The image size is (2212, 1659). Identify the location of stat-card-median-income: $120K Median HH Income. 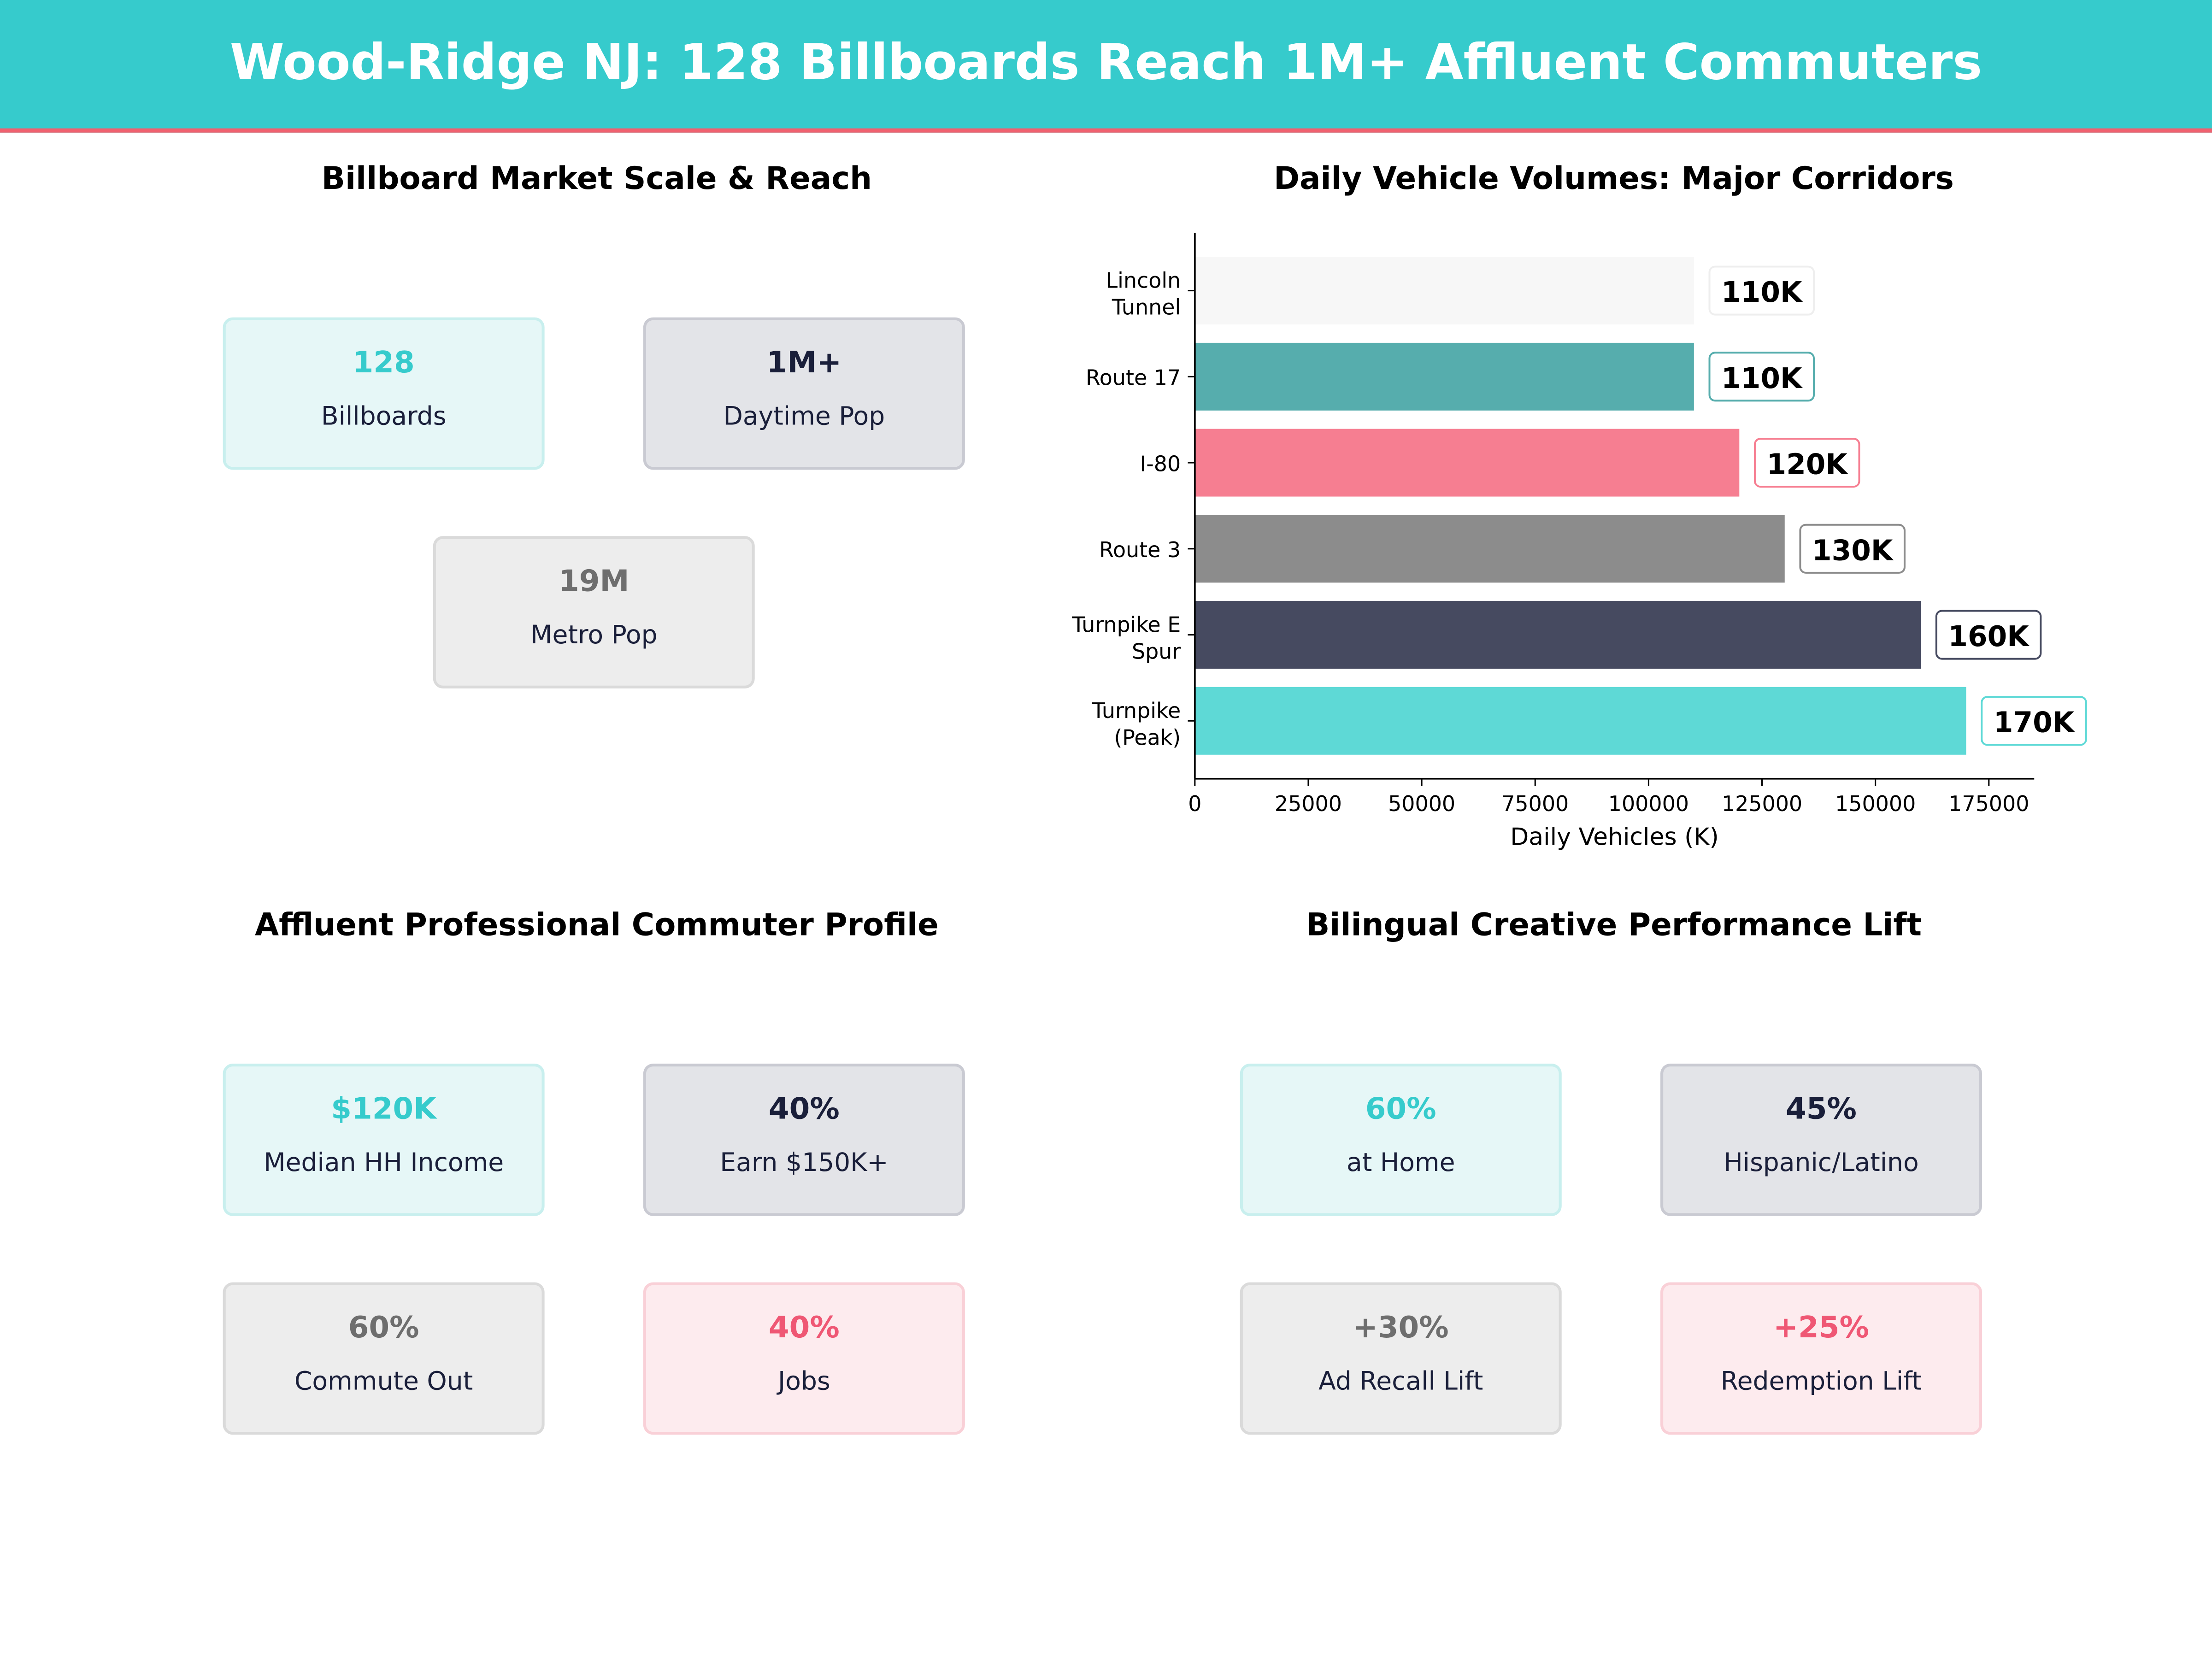
(384, 1140).